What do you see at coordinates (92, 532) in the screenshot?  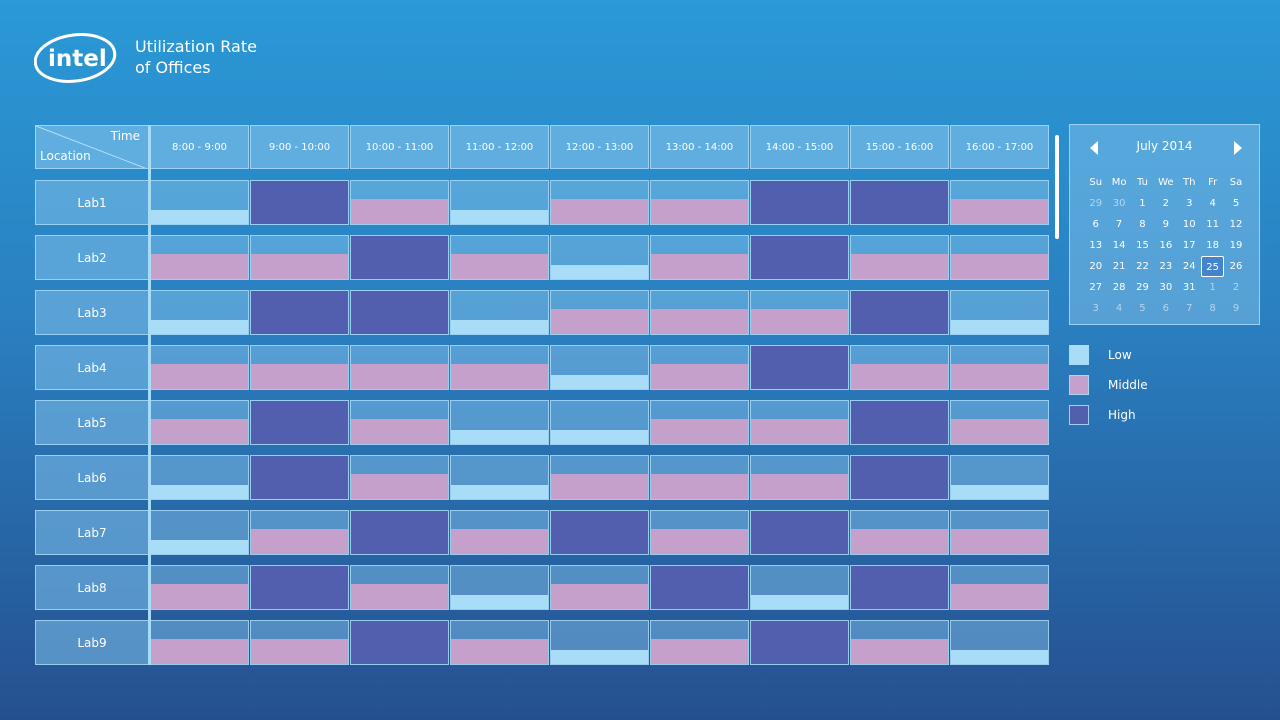 I see `row-label-lab7: Lab7` at bounding box center [92, 532].